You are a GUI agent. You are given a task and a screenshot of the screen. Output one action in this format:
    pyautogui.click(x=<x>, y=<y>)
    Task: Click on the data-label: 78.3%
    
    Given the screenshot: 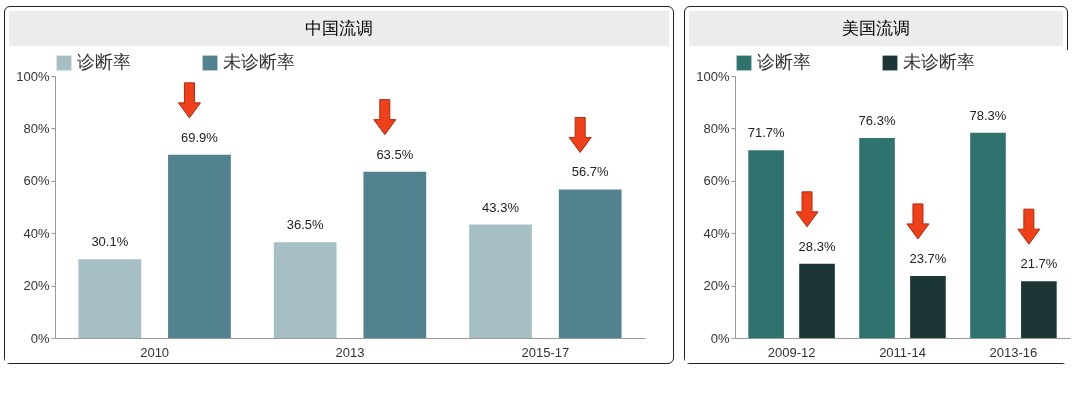 What is the action you would take?
    pyautogui.click(x=988, y=115)
    